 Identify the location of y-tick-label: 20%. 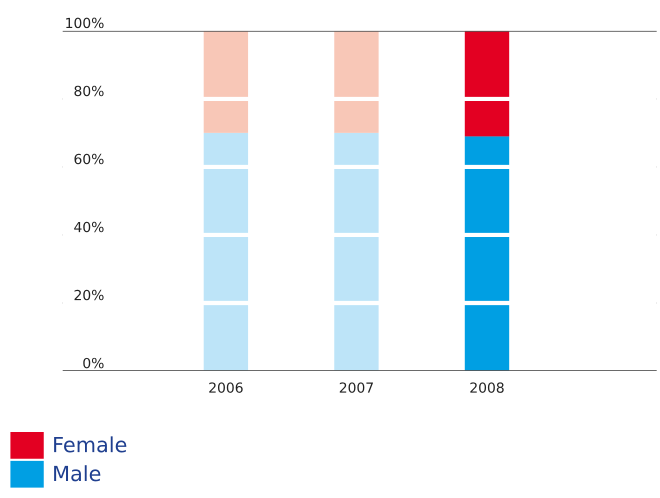
(89, 295).